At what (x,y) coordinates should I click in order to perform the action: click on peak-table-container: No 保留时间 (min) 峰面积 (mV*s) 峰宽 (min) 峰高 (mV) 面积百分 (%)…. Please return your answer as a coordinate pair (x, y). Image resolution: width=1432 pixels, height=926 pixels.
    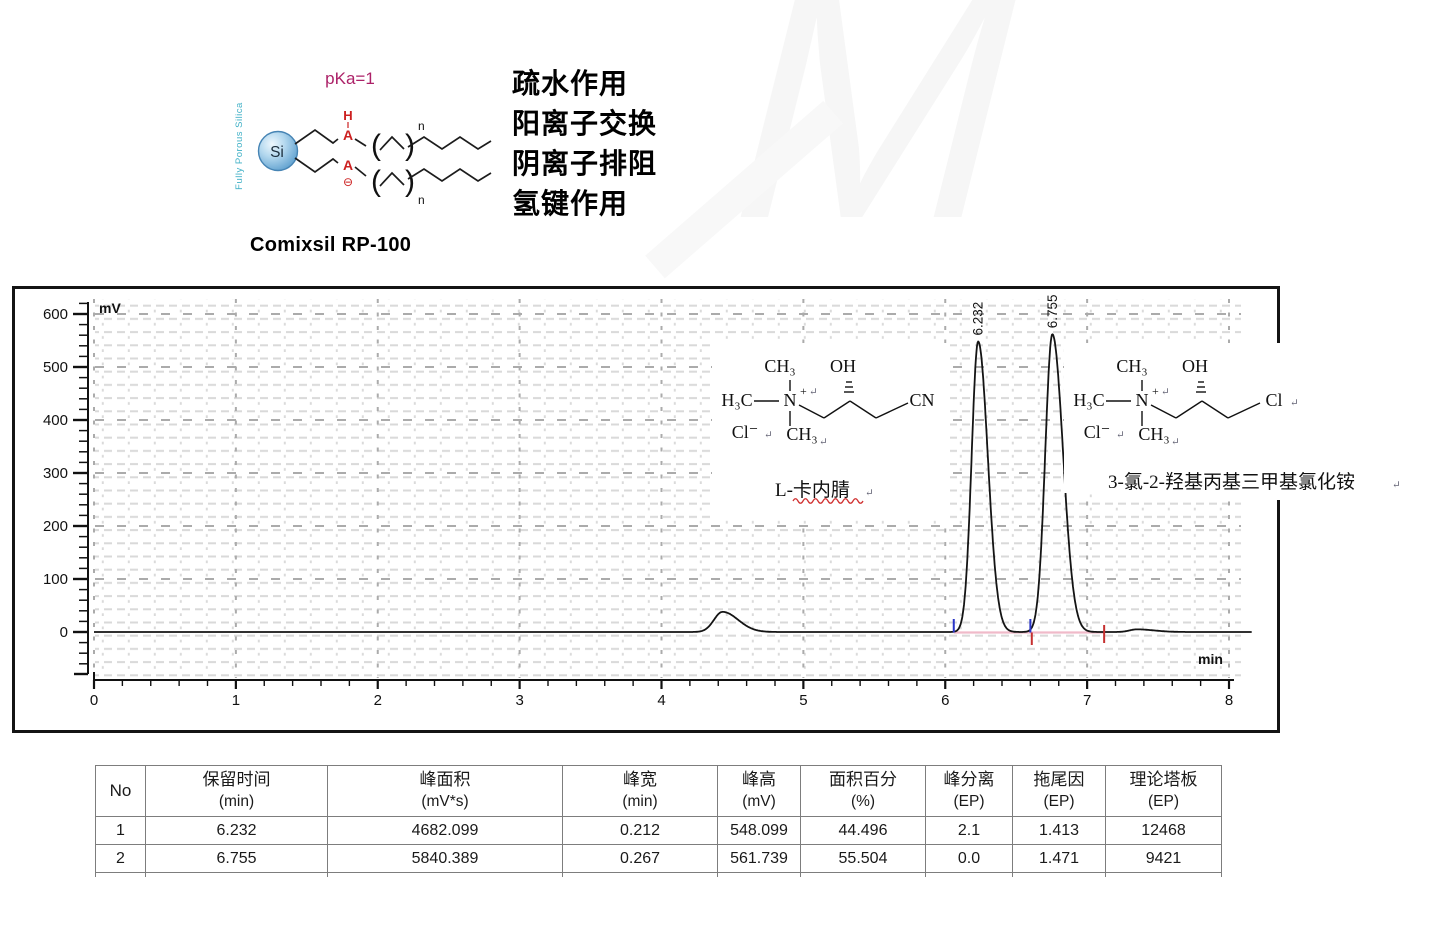
    Looking at the image, I should click on (658, 821).